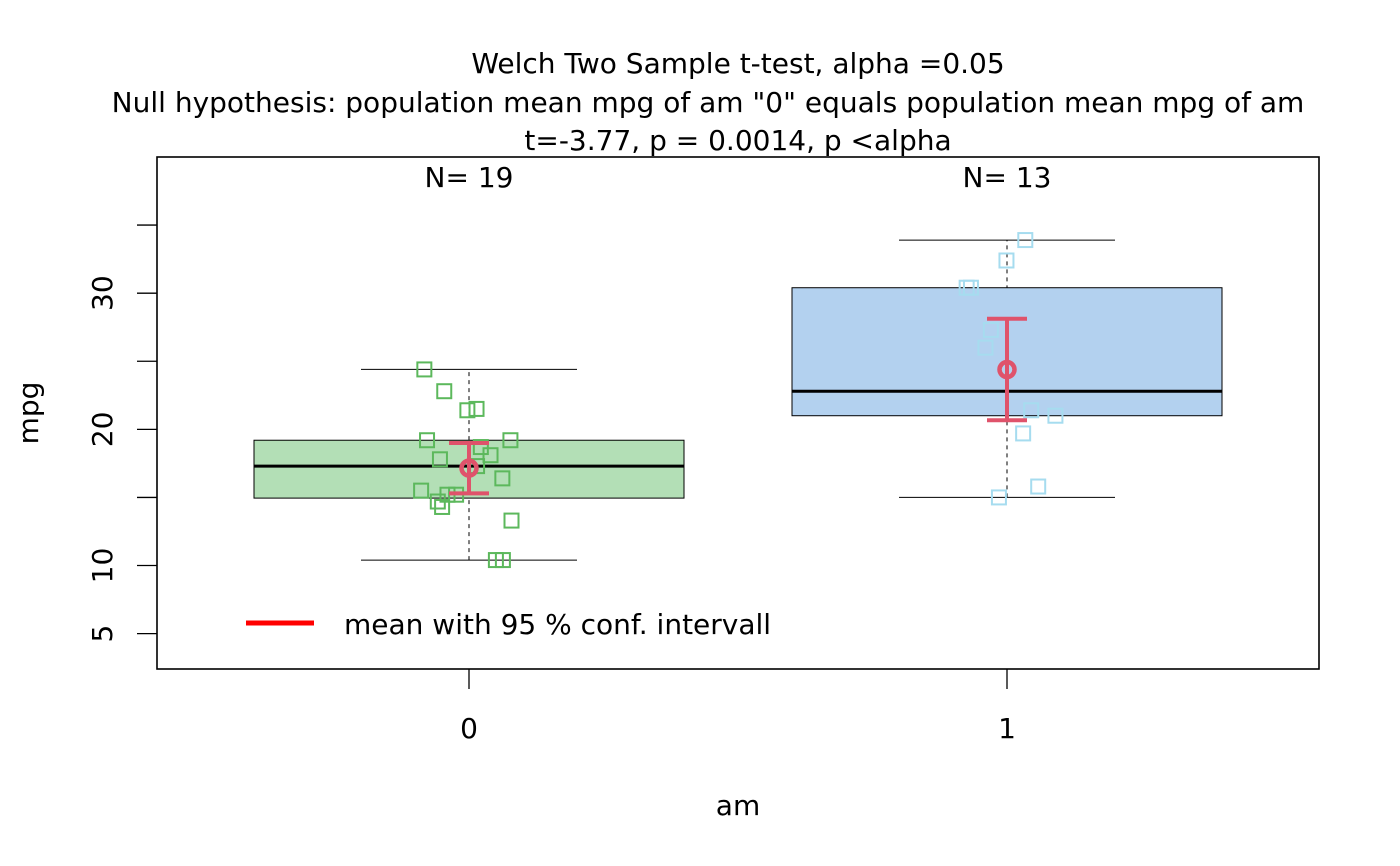 The width and height of the screenshot is (1400, 866). What do you see at coordinates (737, 63) in the screenshot?
I see `title-line-1: Welch Two Sample t-test, alpha =0.05` at bounding box center [737, 63].